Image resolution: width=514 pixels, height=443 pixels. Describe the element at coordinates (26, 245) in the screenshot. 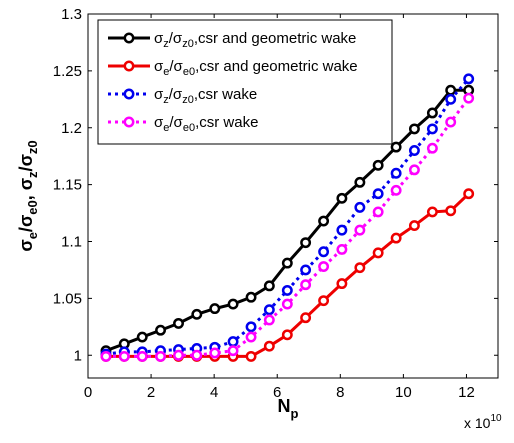

I see `y-label-p1: σ` at that location.